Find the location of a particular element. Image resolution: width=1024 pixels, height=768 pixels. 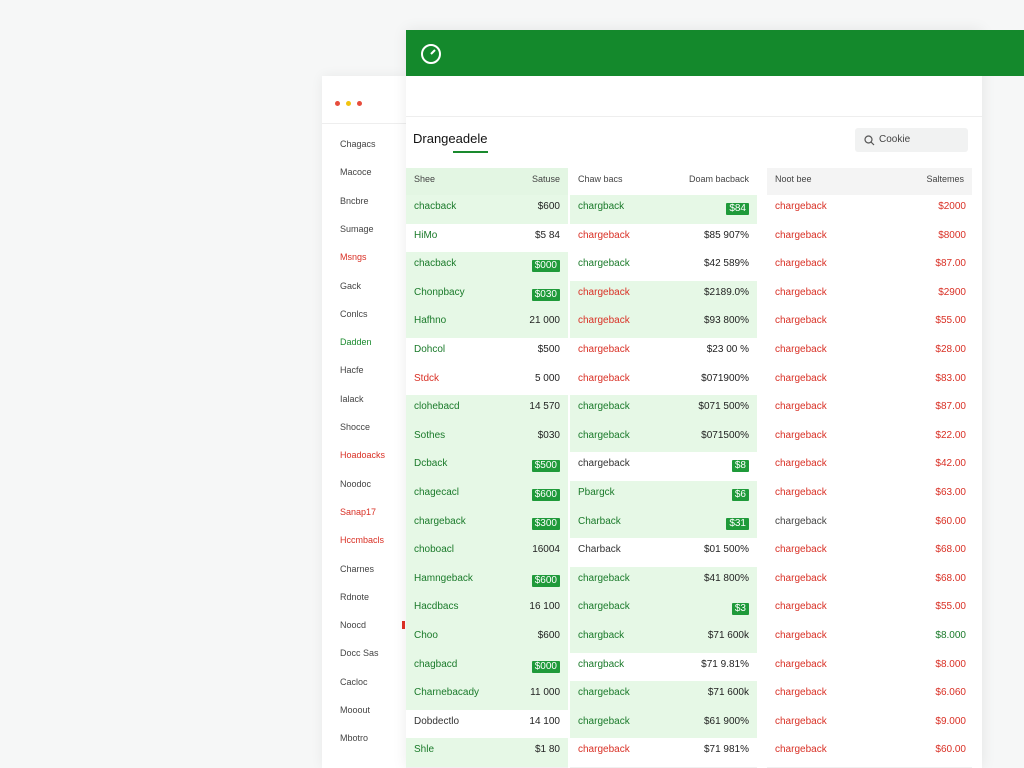

nav-item: Mbotro is located at coordinates (354, 738).